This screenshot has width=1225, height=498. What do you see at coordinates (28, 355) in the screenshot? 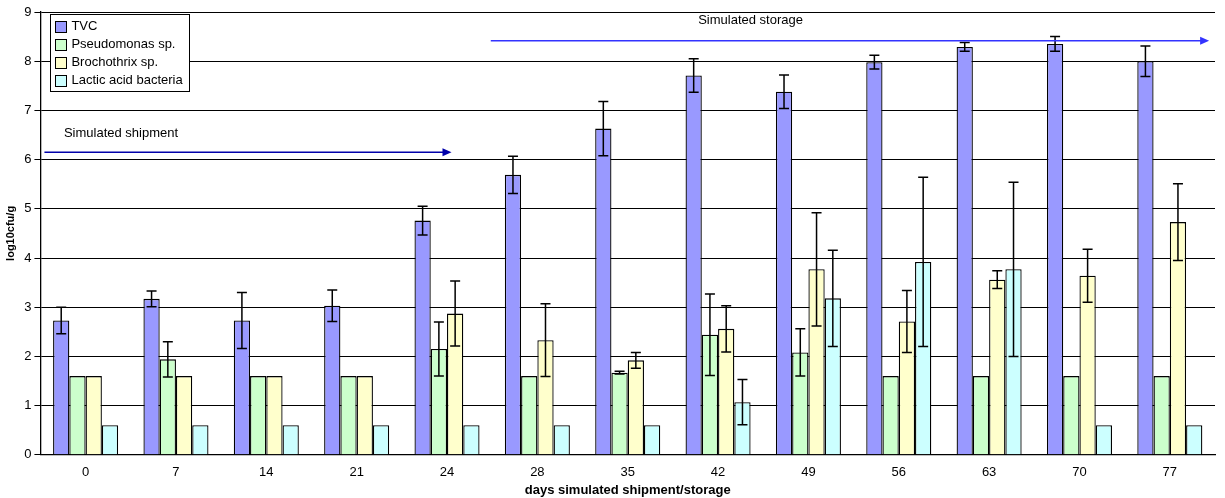
I see `y-tick-label: 2` at bounding box center [28, 355].